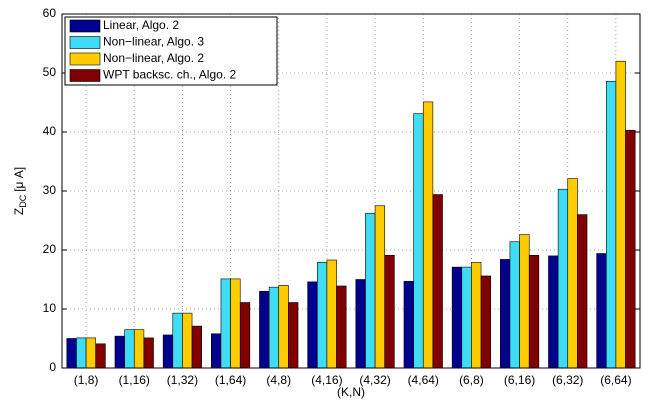 The image size is (654, 400). Describe the element at coordinates (471, 380) in the screenshot. I see `x-tick-label: (6,8)` at that location.